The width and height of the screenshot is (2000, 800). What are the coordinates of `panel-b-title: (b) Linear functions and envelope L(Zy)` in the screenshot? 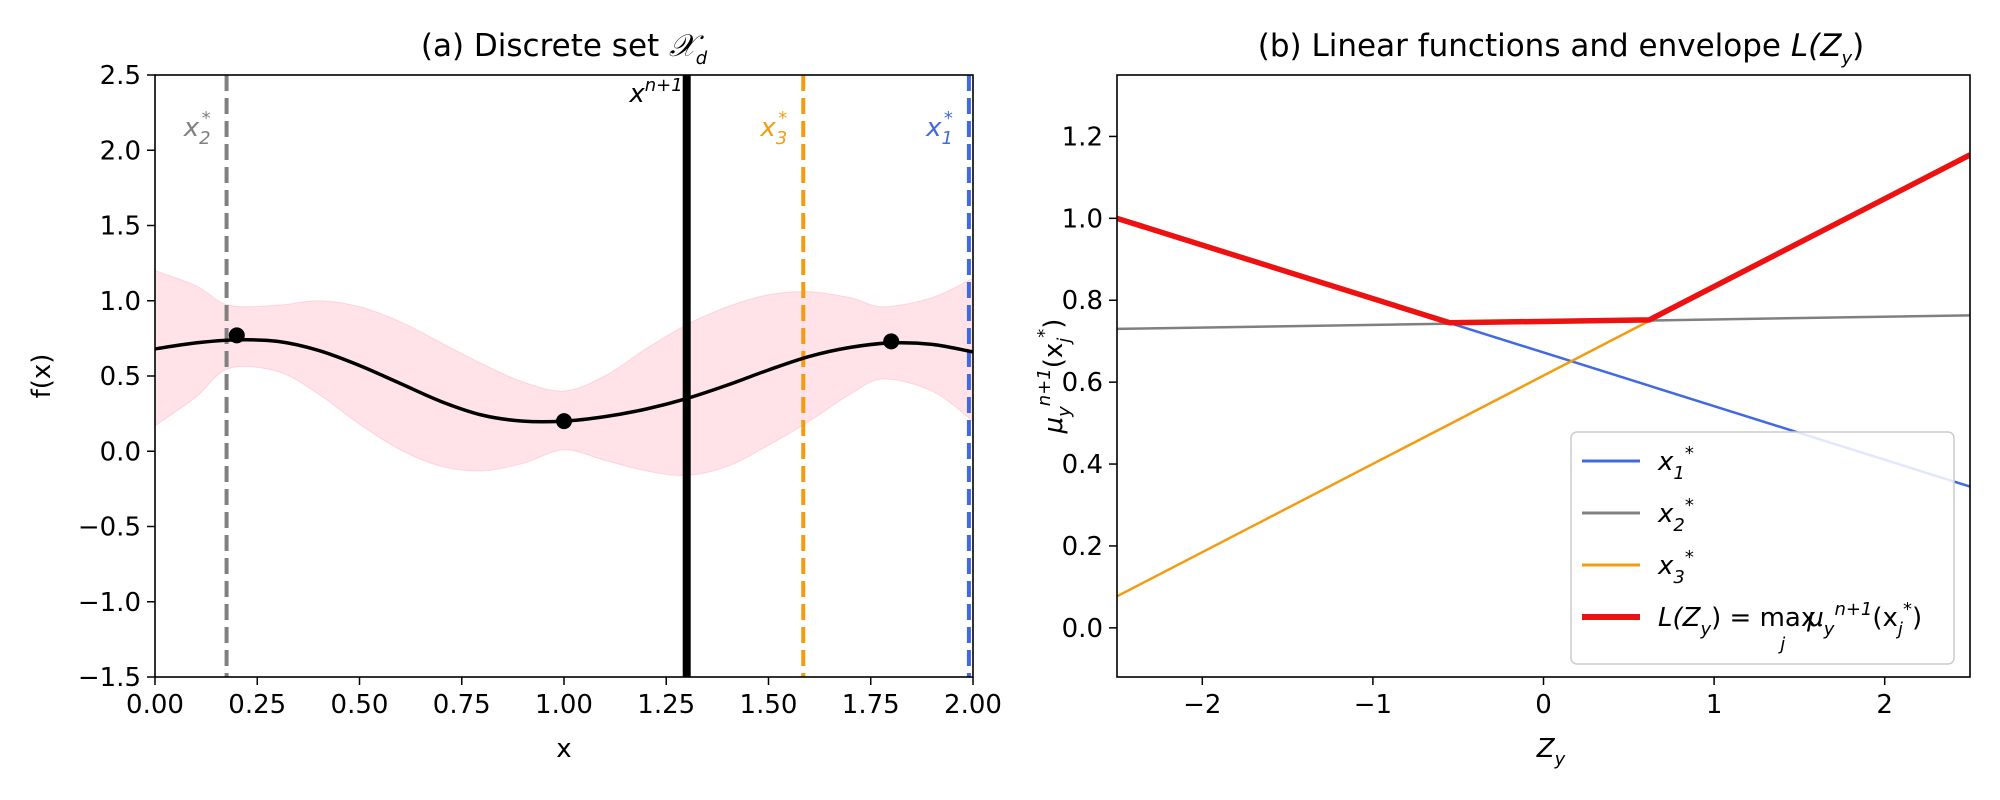 It's located at (1561, 48).